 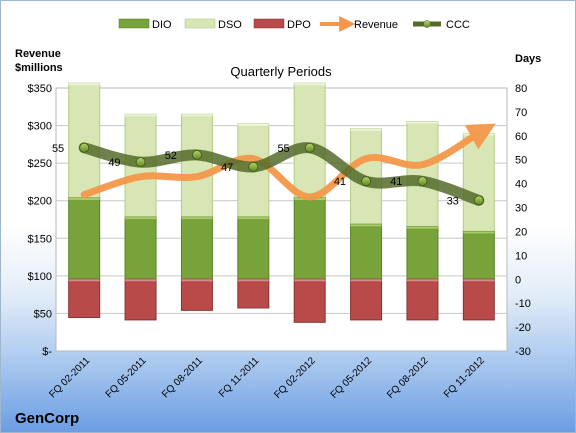 I want to click on legend-swatch-dio, so click(x=134, y=23).